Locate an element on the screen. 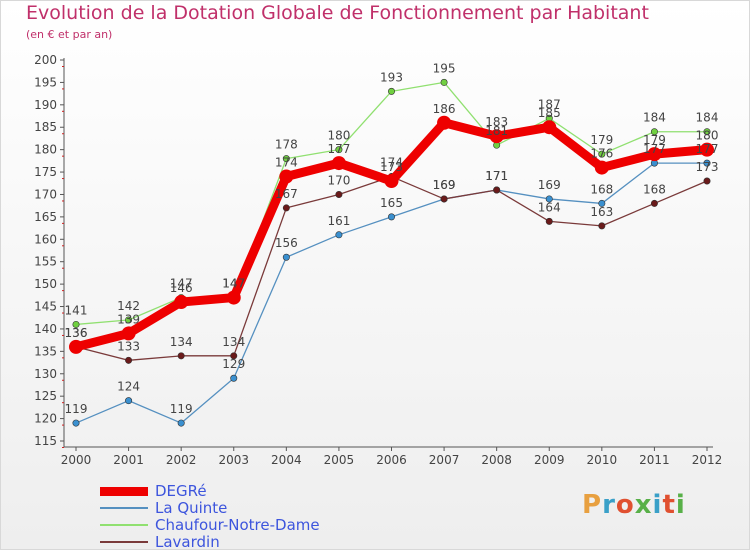 Image resolution: width=750 pixels, height=551 pixels. data-label-lavardin: 133 is located at coordinates (128, 346).